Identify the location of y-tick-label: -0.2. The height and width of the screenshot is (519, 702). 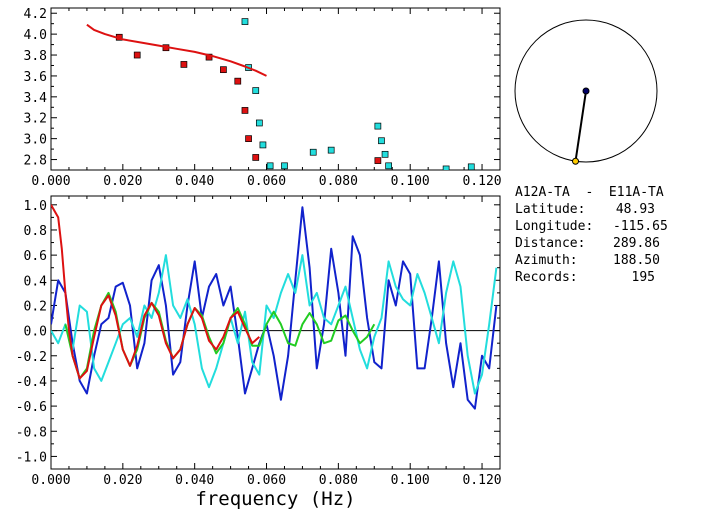
(31, 357).